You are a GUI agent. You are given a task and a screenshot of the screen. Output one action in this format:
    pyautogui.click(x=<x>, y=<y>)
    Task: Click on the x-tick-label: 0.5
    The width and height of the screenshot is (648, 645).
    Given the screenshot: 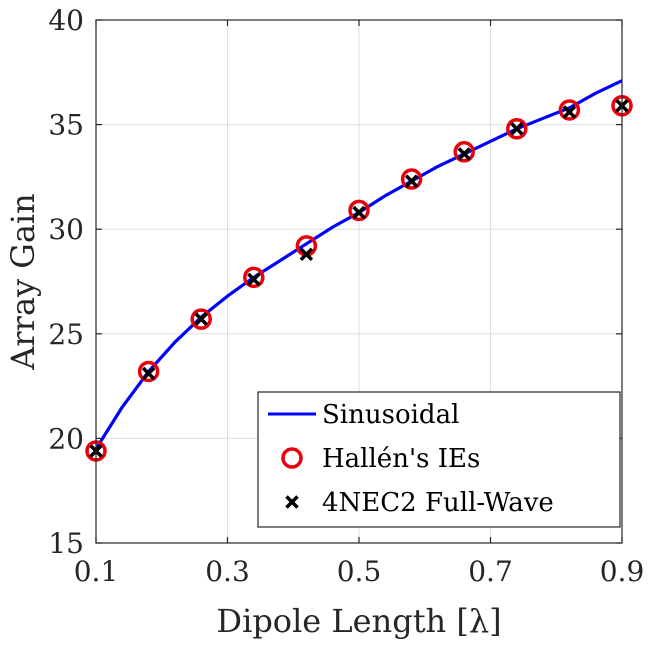 What is the action you would take?
    pyautogui.click(x=359, y=571)
    